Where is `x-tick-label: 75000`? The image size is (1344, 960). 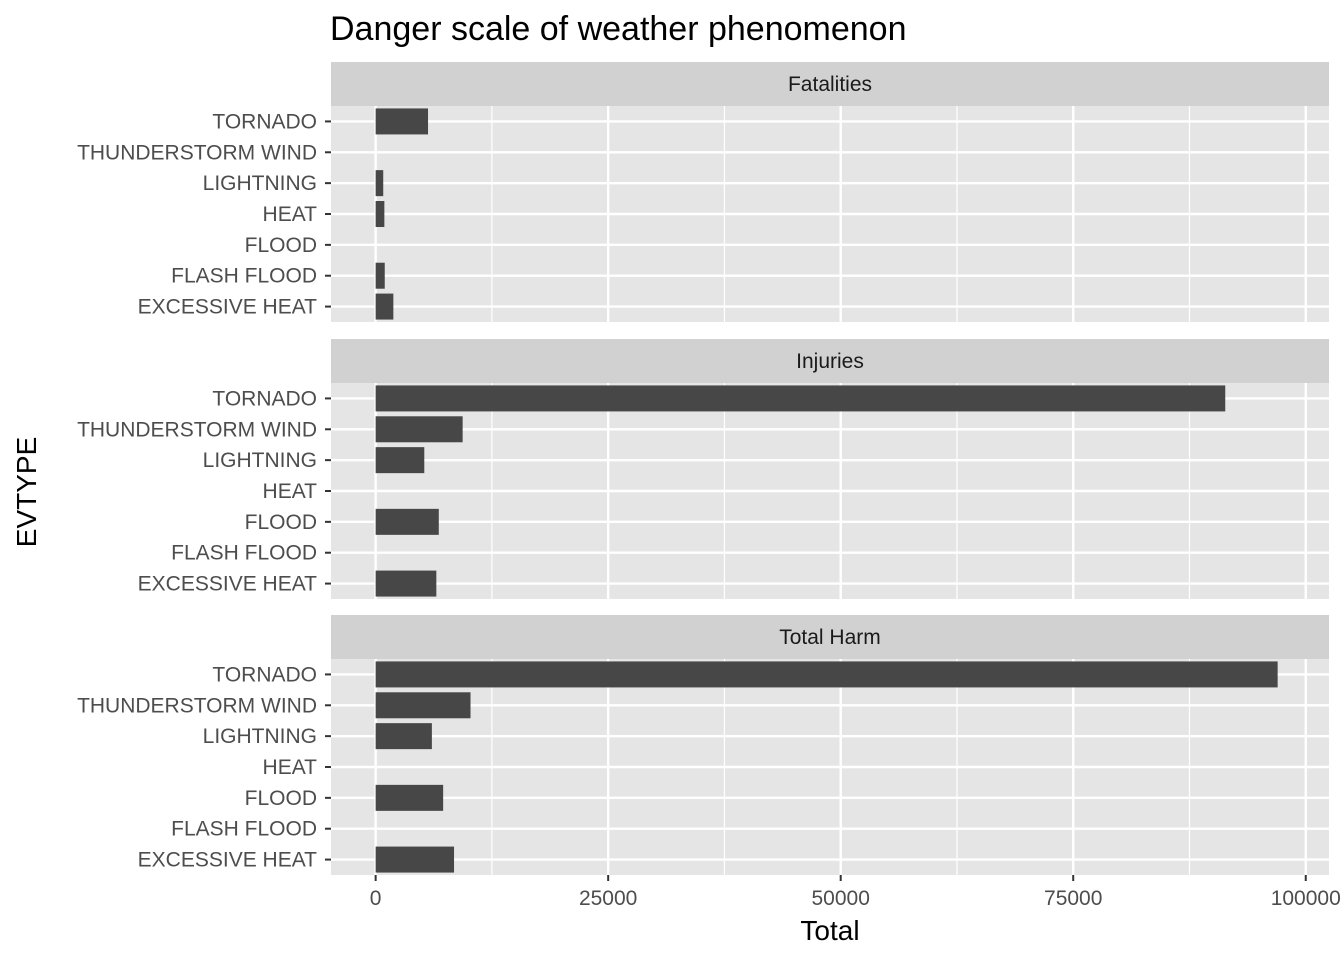 x-tick-label: 75000 is located at coordinates (1073, 898).